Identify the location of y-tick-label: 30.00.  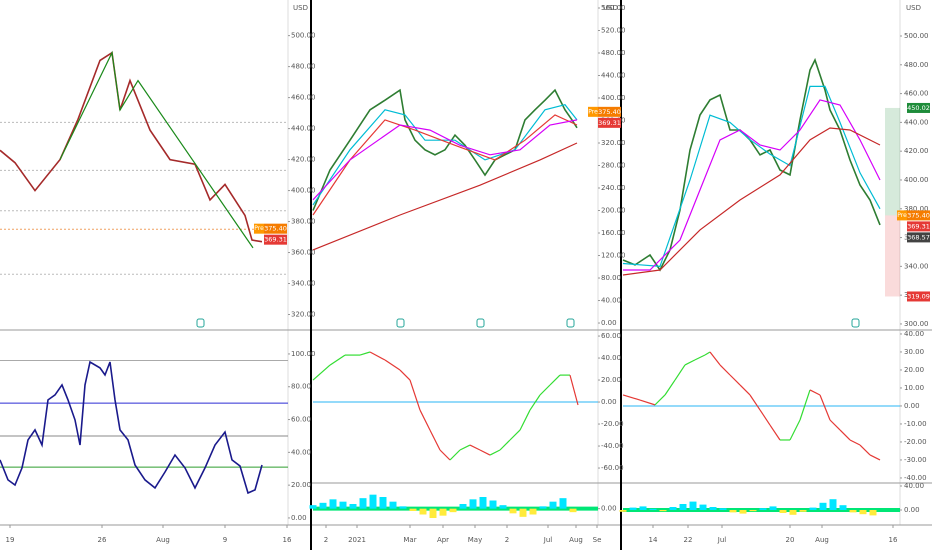
(914, 352).